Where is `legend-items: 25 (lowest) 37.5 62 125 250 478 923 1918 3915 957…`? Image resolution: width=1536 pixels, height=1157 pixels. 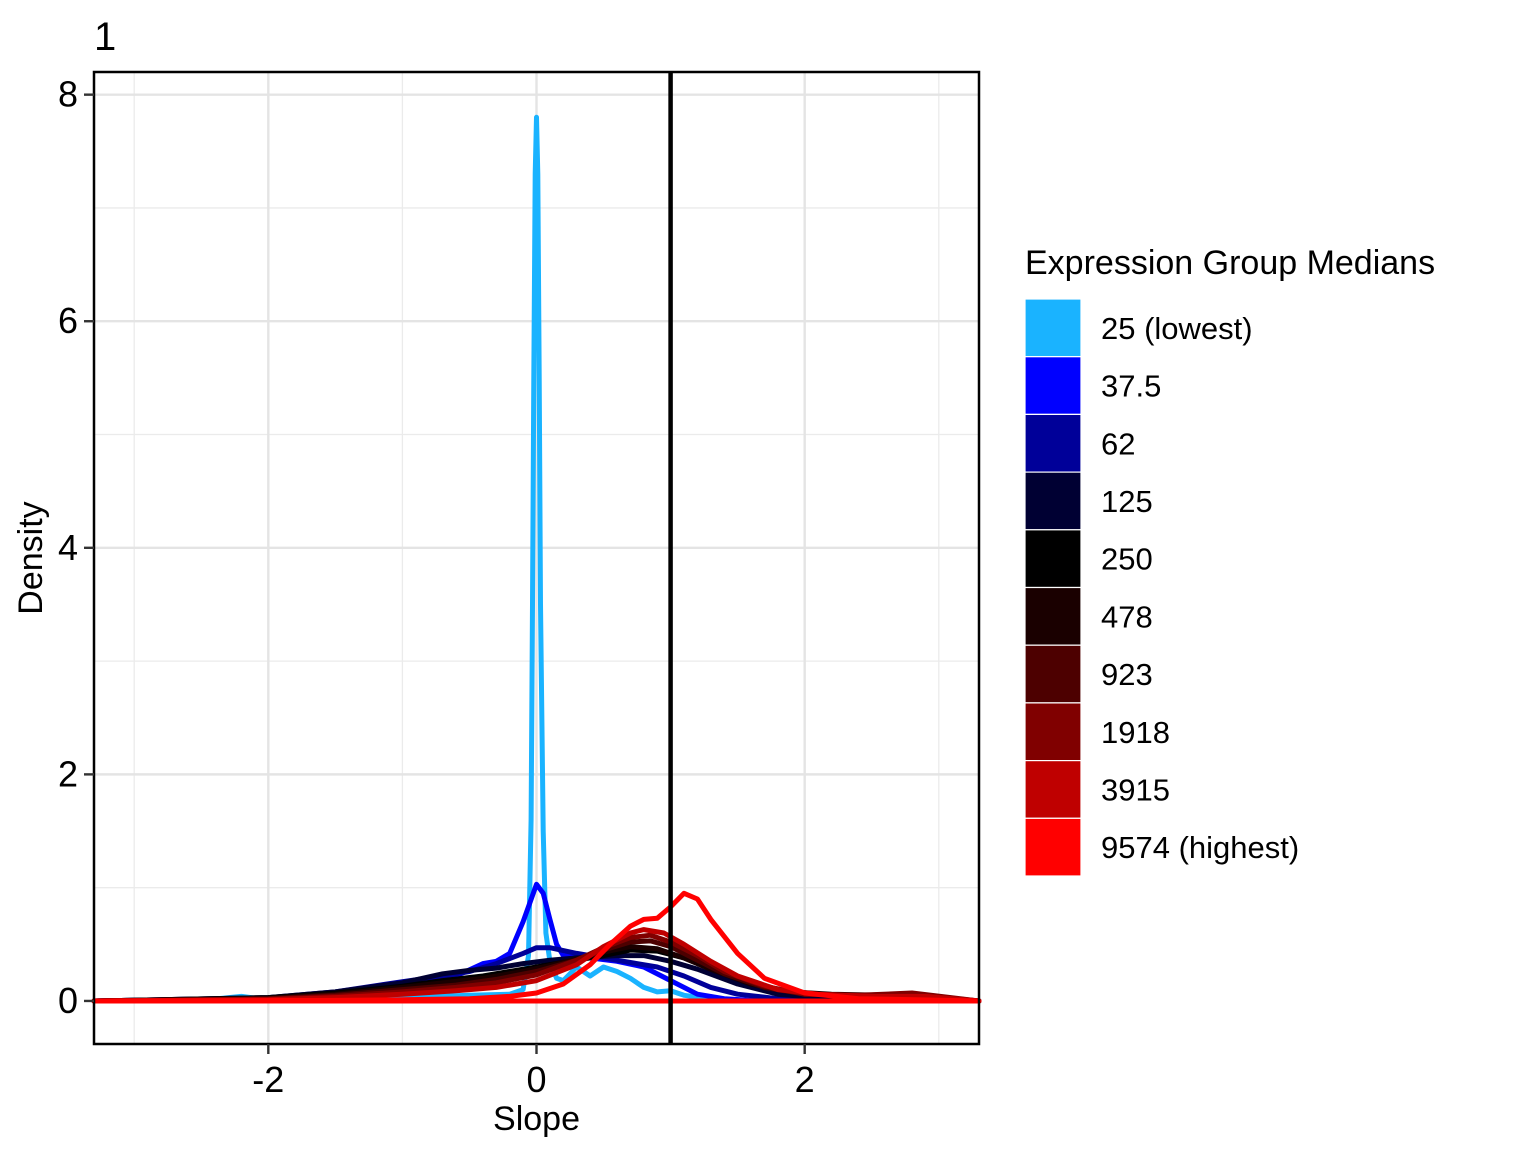 legend-items: 25 (lowest) 37.5 62 125 250 478 923 1918 3915 957… is located at coordinates (1161, 587).